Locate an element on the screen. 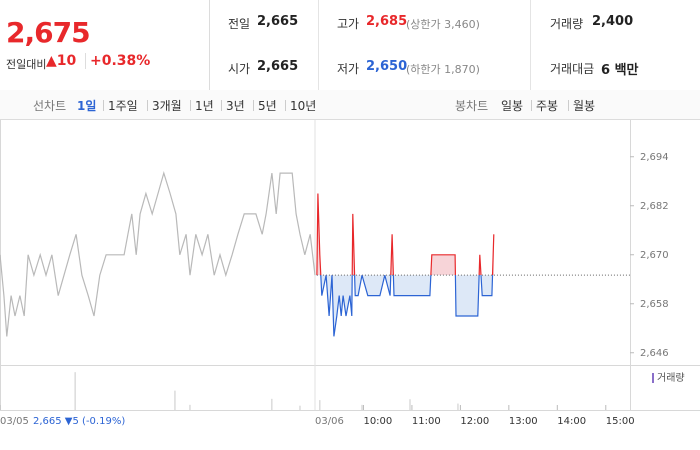 Image resolution: width=700 pixels, height=450 pixels. price: 2,675 is located at coordinates (48, 32).